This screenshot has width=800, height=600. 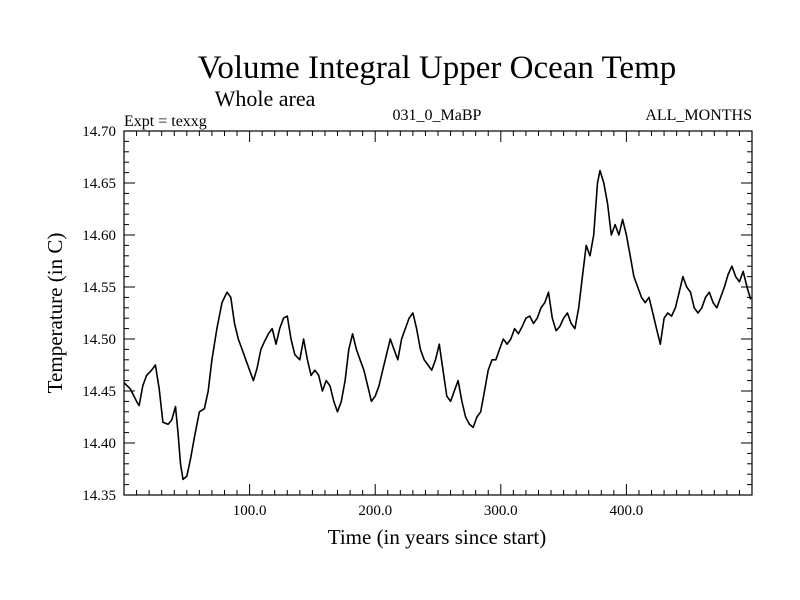 I want to click on x-tick-label: 100.0, so click(x=250, y=511).